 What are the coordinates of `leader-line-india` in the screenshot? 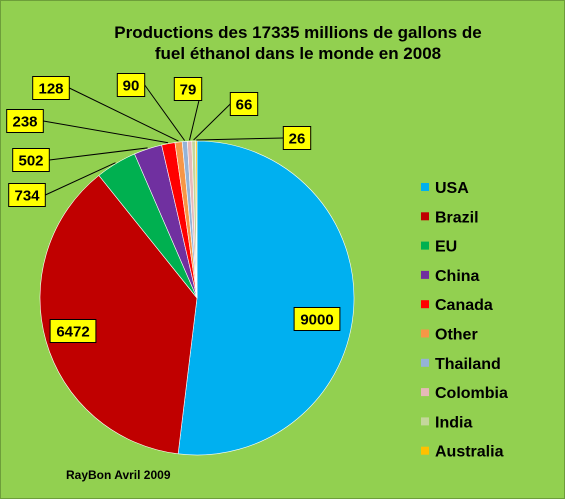 It's located at (212, 122).